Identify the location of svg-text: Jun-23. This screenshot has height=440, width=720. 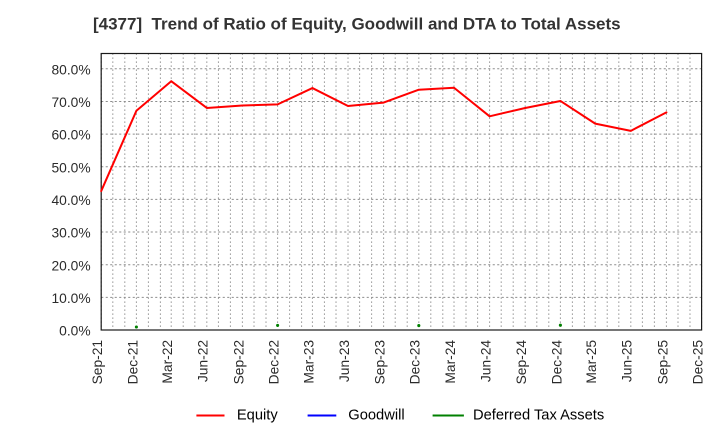
(344, 361).